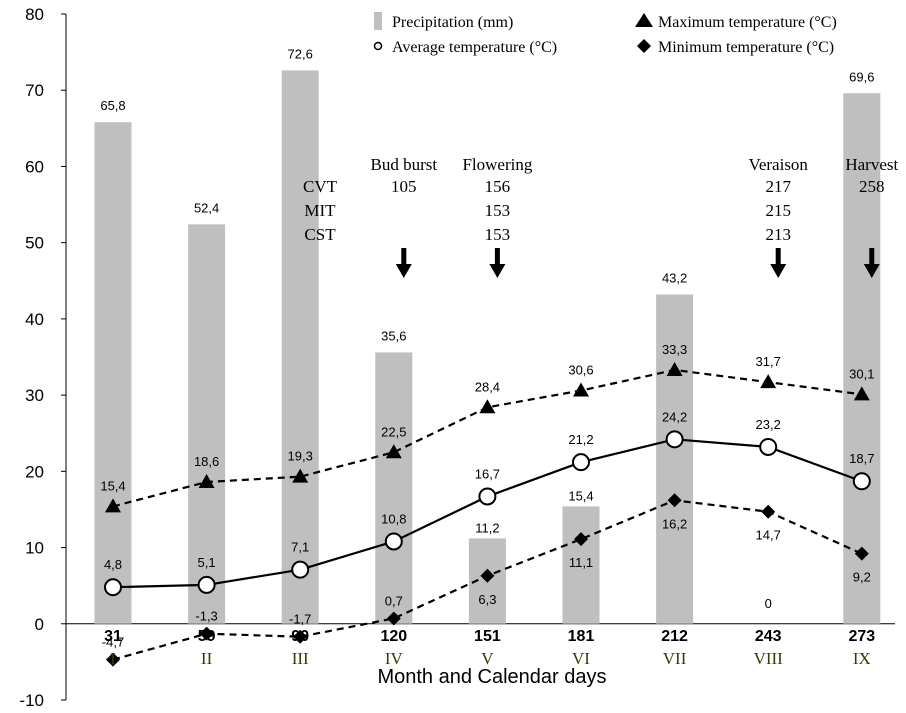 The width and height of the screenshot is (906, 713). Describe the element at coordinates (300, 658) in the screenshot. I see `month-label: III` at that location.